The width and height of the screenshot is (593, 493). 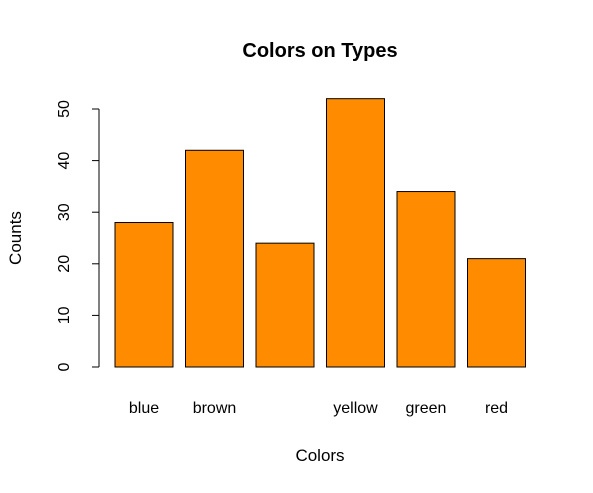 What do you see at coordinates (214, 258) in the screenshot?
I see `bar-brown` at bounding box center [214, 258].